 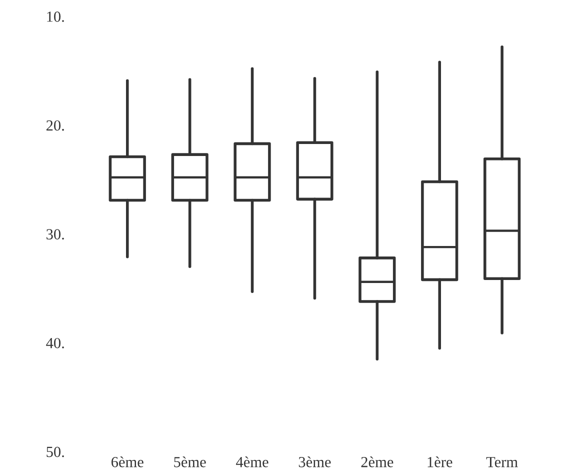 I want to click on x-tick-label: Term, so click(x=502, y=462).